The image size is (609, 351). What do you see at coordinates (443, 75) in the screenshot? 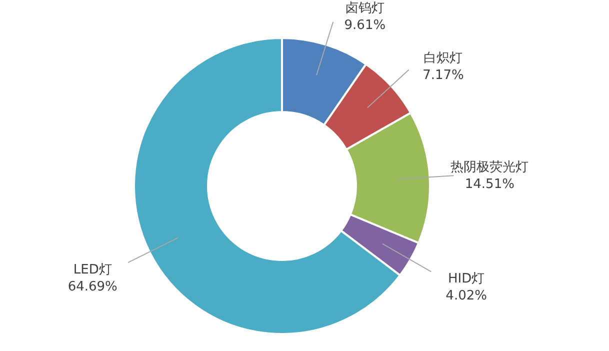
I see `data-label: 7.17%` at bounding box center [443, 75].